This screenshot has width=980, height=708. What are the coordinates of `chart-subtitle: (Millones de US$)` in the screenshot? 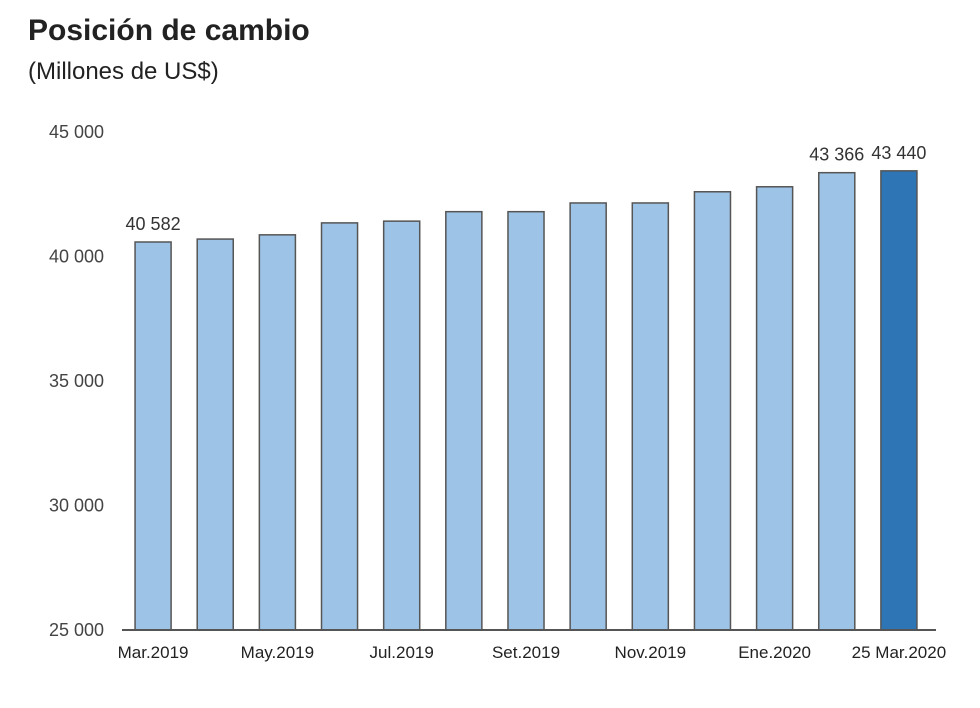 It's located at (123, 71).